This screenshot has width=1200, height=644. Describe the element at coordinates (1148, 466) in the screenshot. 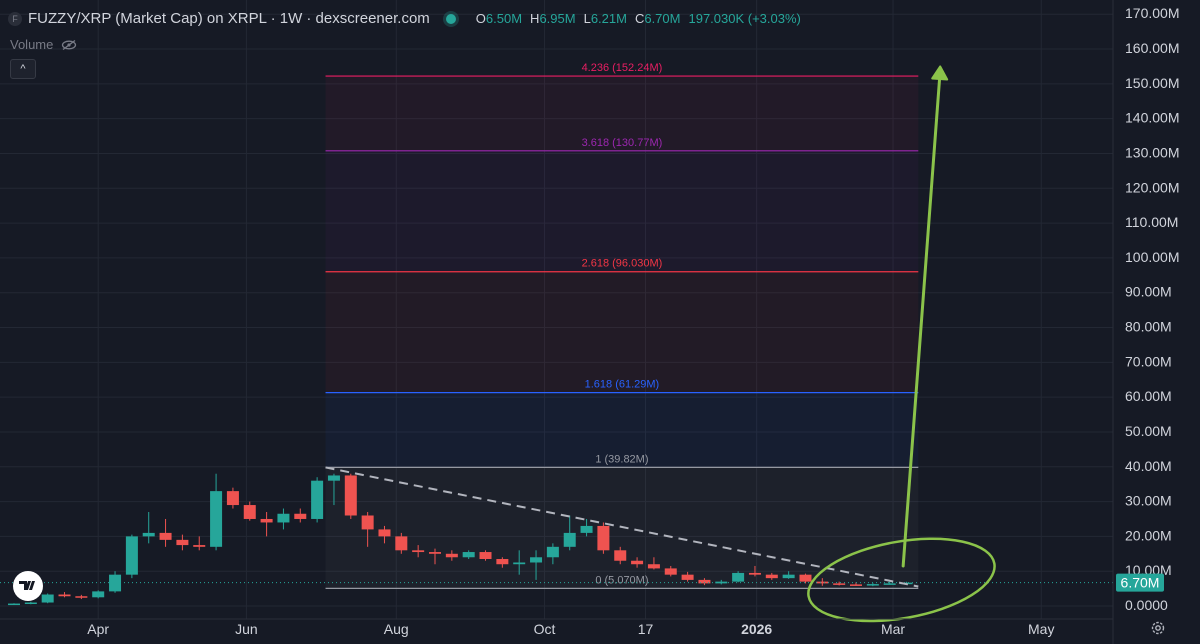

I see `y-tick-label: 40.00M` at that location.